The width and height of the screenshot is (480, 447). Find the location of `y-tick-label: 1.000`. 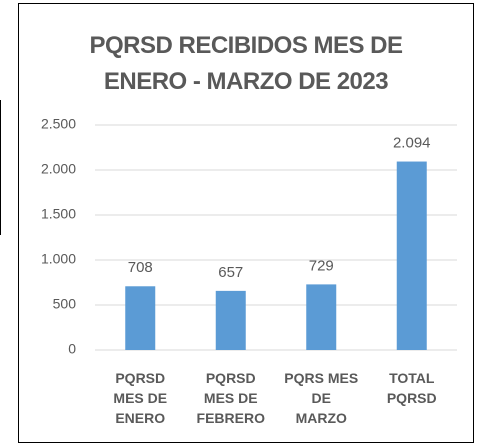

y-tick-label: 1.000 is located at coordinates (58, 259).